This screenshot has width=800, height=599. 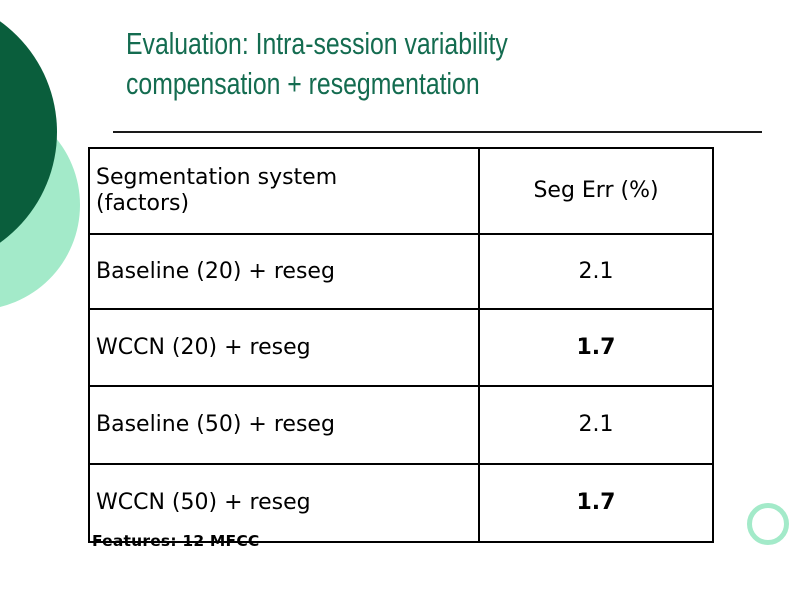 I want to click on header-seg-err-label: Seg Err (%), so click(x=596, y=190).